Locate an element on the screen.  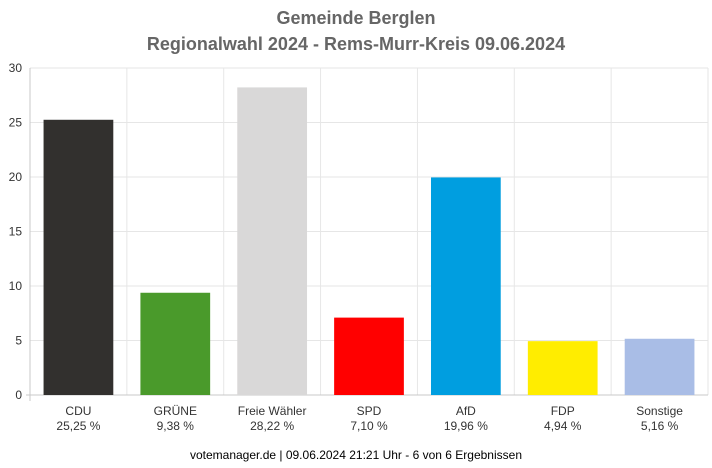
x-value-label: 5,16 % is located at coordinates (660, 426).